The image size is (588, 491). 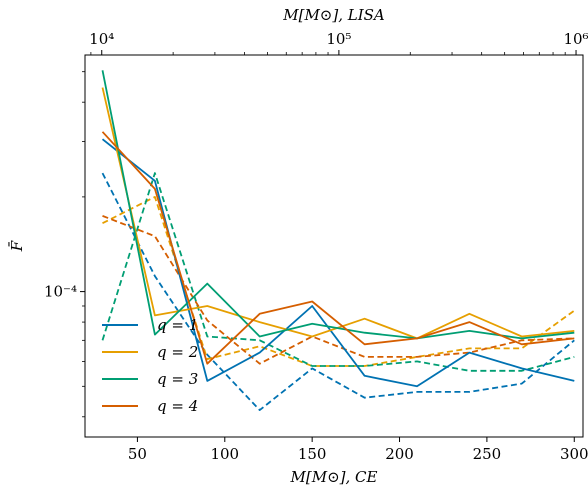 What do you see at coordinates (312, 454) in the screenshot?
I see `x-tick-label: 150` at bounding box center [312, 454].